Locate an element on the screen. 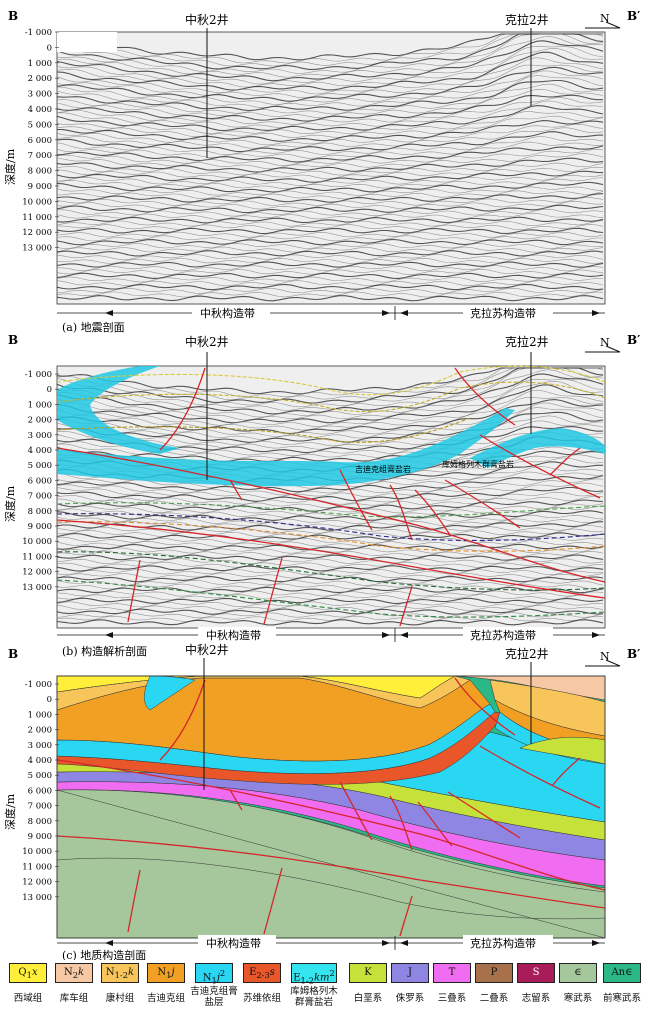  legend-item-e12km2: E1-2km2 库姆格列木群膏盐岩 is located at coordinates (314, 985).